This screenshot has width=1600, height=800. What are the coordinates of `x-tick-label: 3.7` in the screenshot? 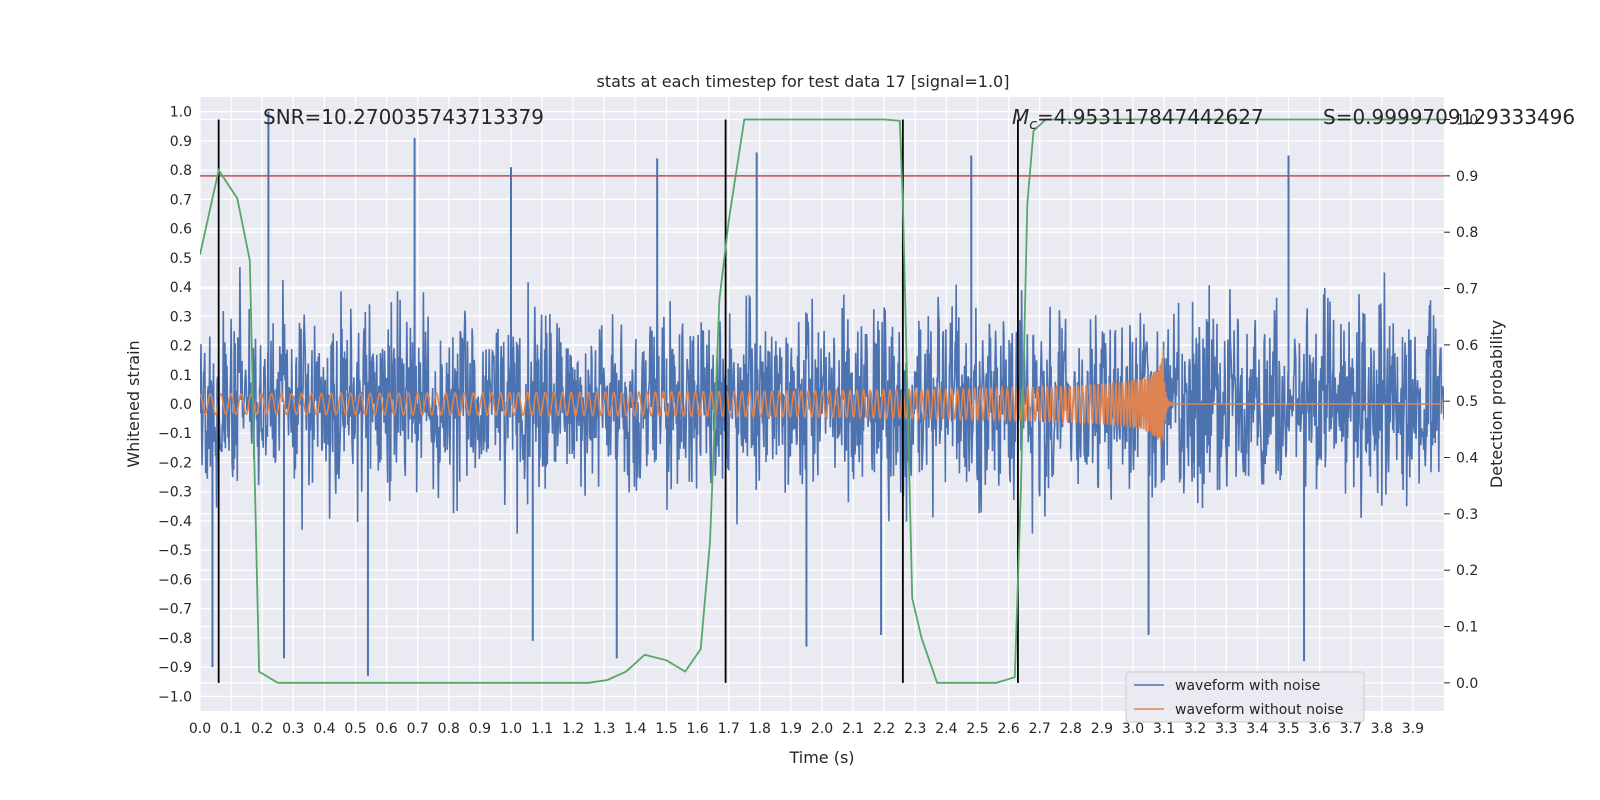 It's located at (1351, 729).